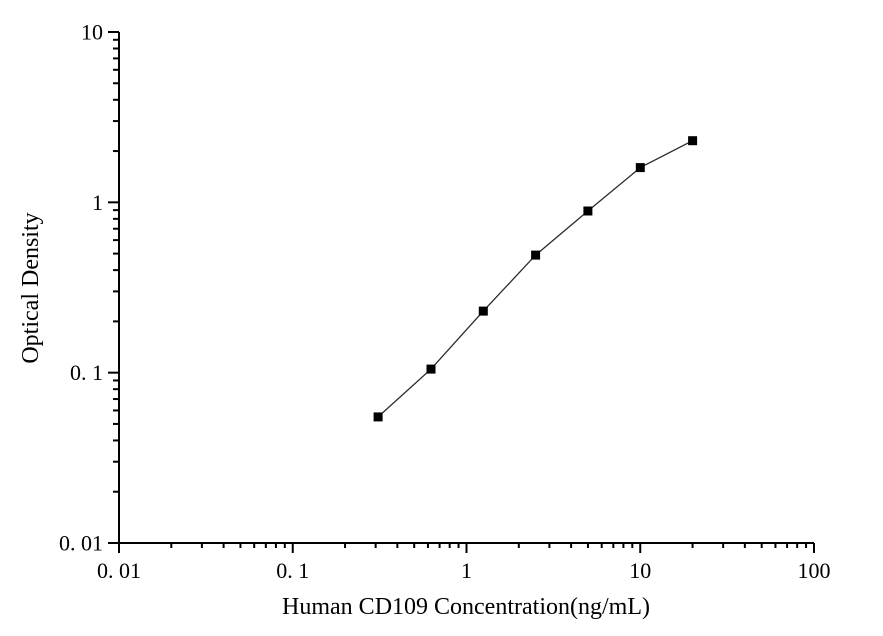 The image size is (883, 636). What do you see at coordinates (640, 570) in the screenshot?
I see `x-tick-label: 10` at bounding box center [640, 570].